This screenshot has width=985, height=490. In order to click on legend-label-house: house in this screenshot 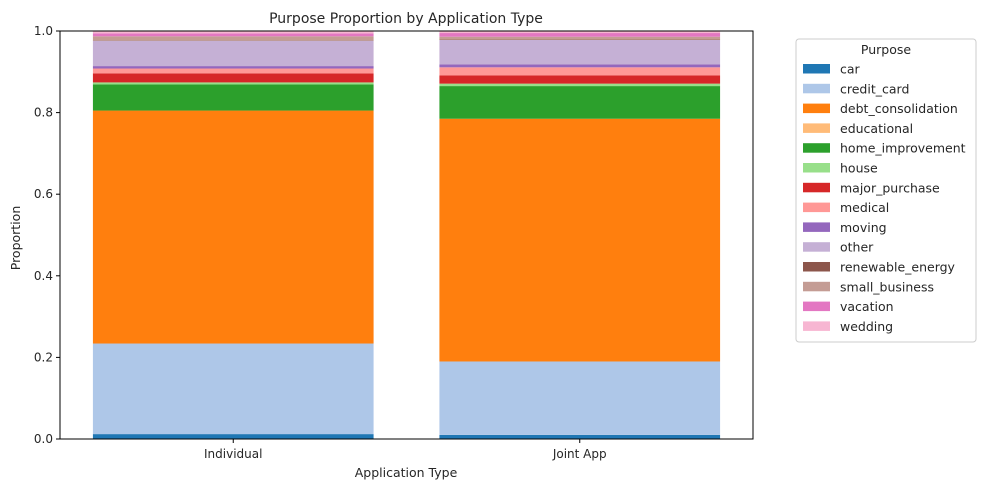, I will do `click(859, 168)`.